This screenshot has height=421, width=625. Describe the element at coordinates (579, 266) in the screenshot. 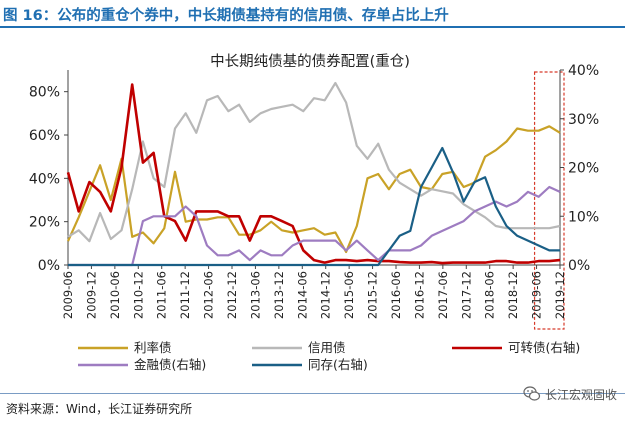

I see `y-right-tick-label: 0%` at that location.